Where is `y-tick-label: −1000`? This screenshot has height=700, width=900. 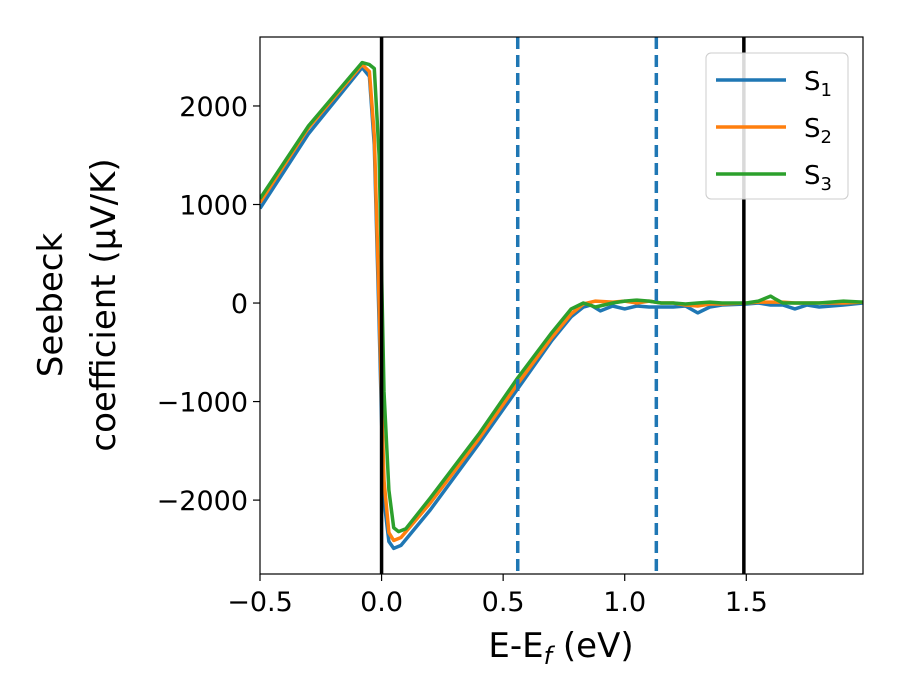 y-tick-label: −1000 is located at coordinates (202, 403).